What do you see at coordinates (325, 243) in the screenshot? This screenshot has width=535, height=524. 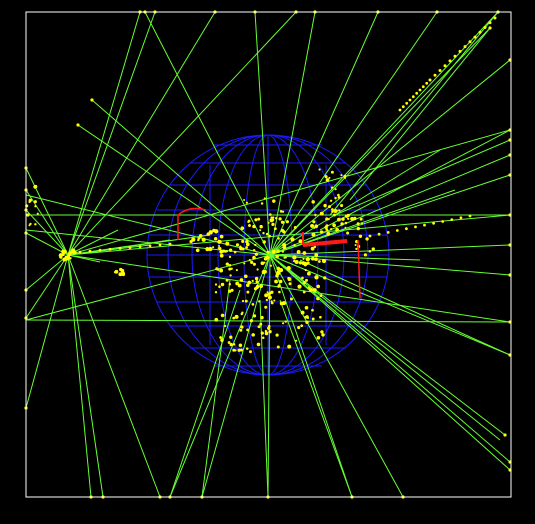 I see `highlighted-track-segment` at bounding box center [325, 243].